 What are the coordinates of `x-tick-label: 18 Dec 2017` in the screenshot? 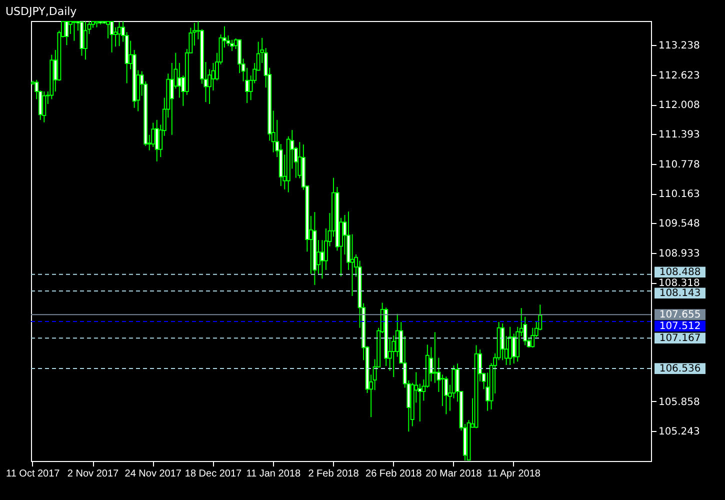 It's located at (213, 474).